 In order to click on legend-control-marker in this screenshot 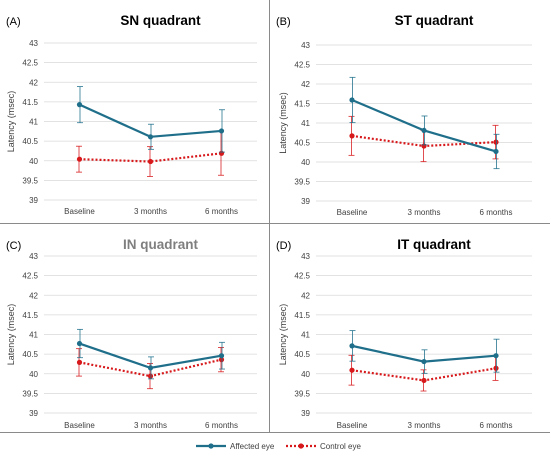, I will do `click(301, 446)`.